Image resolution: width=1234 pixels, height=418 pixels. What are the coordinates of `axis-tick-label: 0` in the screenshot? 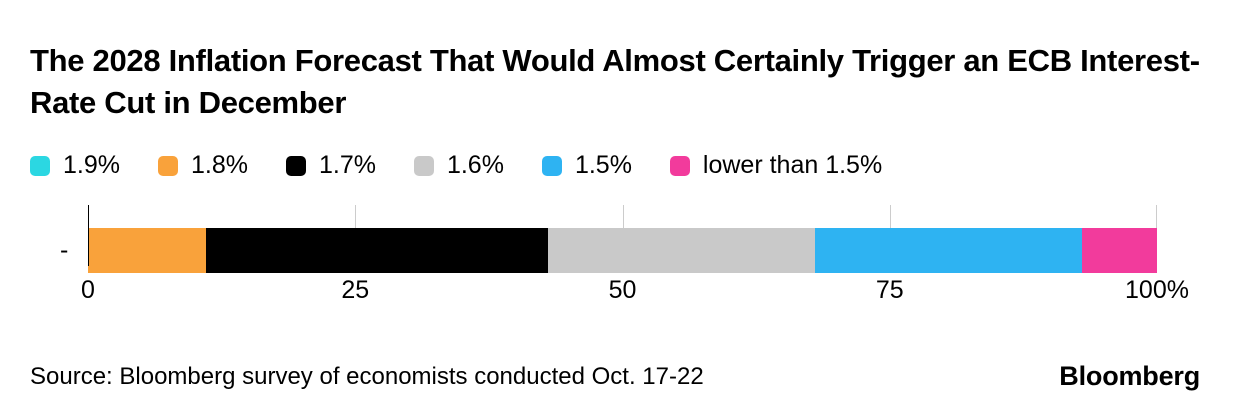 It's located at (88, 290).